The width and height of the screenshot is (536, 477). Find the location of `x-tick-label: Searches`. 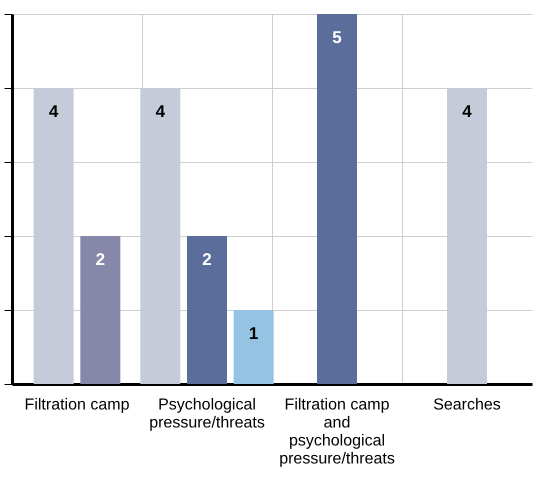

x-tick-label: Searches is located at coordinates (467, 405).